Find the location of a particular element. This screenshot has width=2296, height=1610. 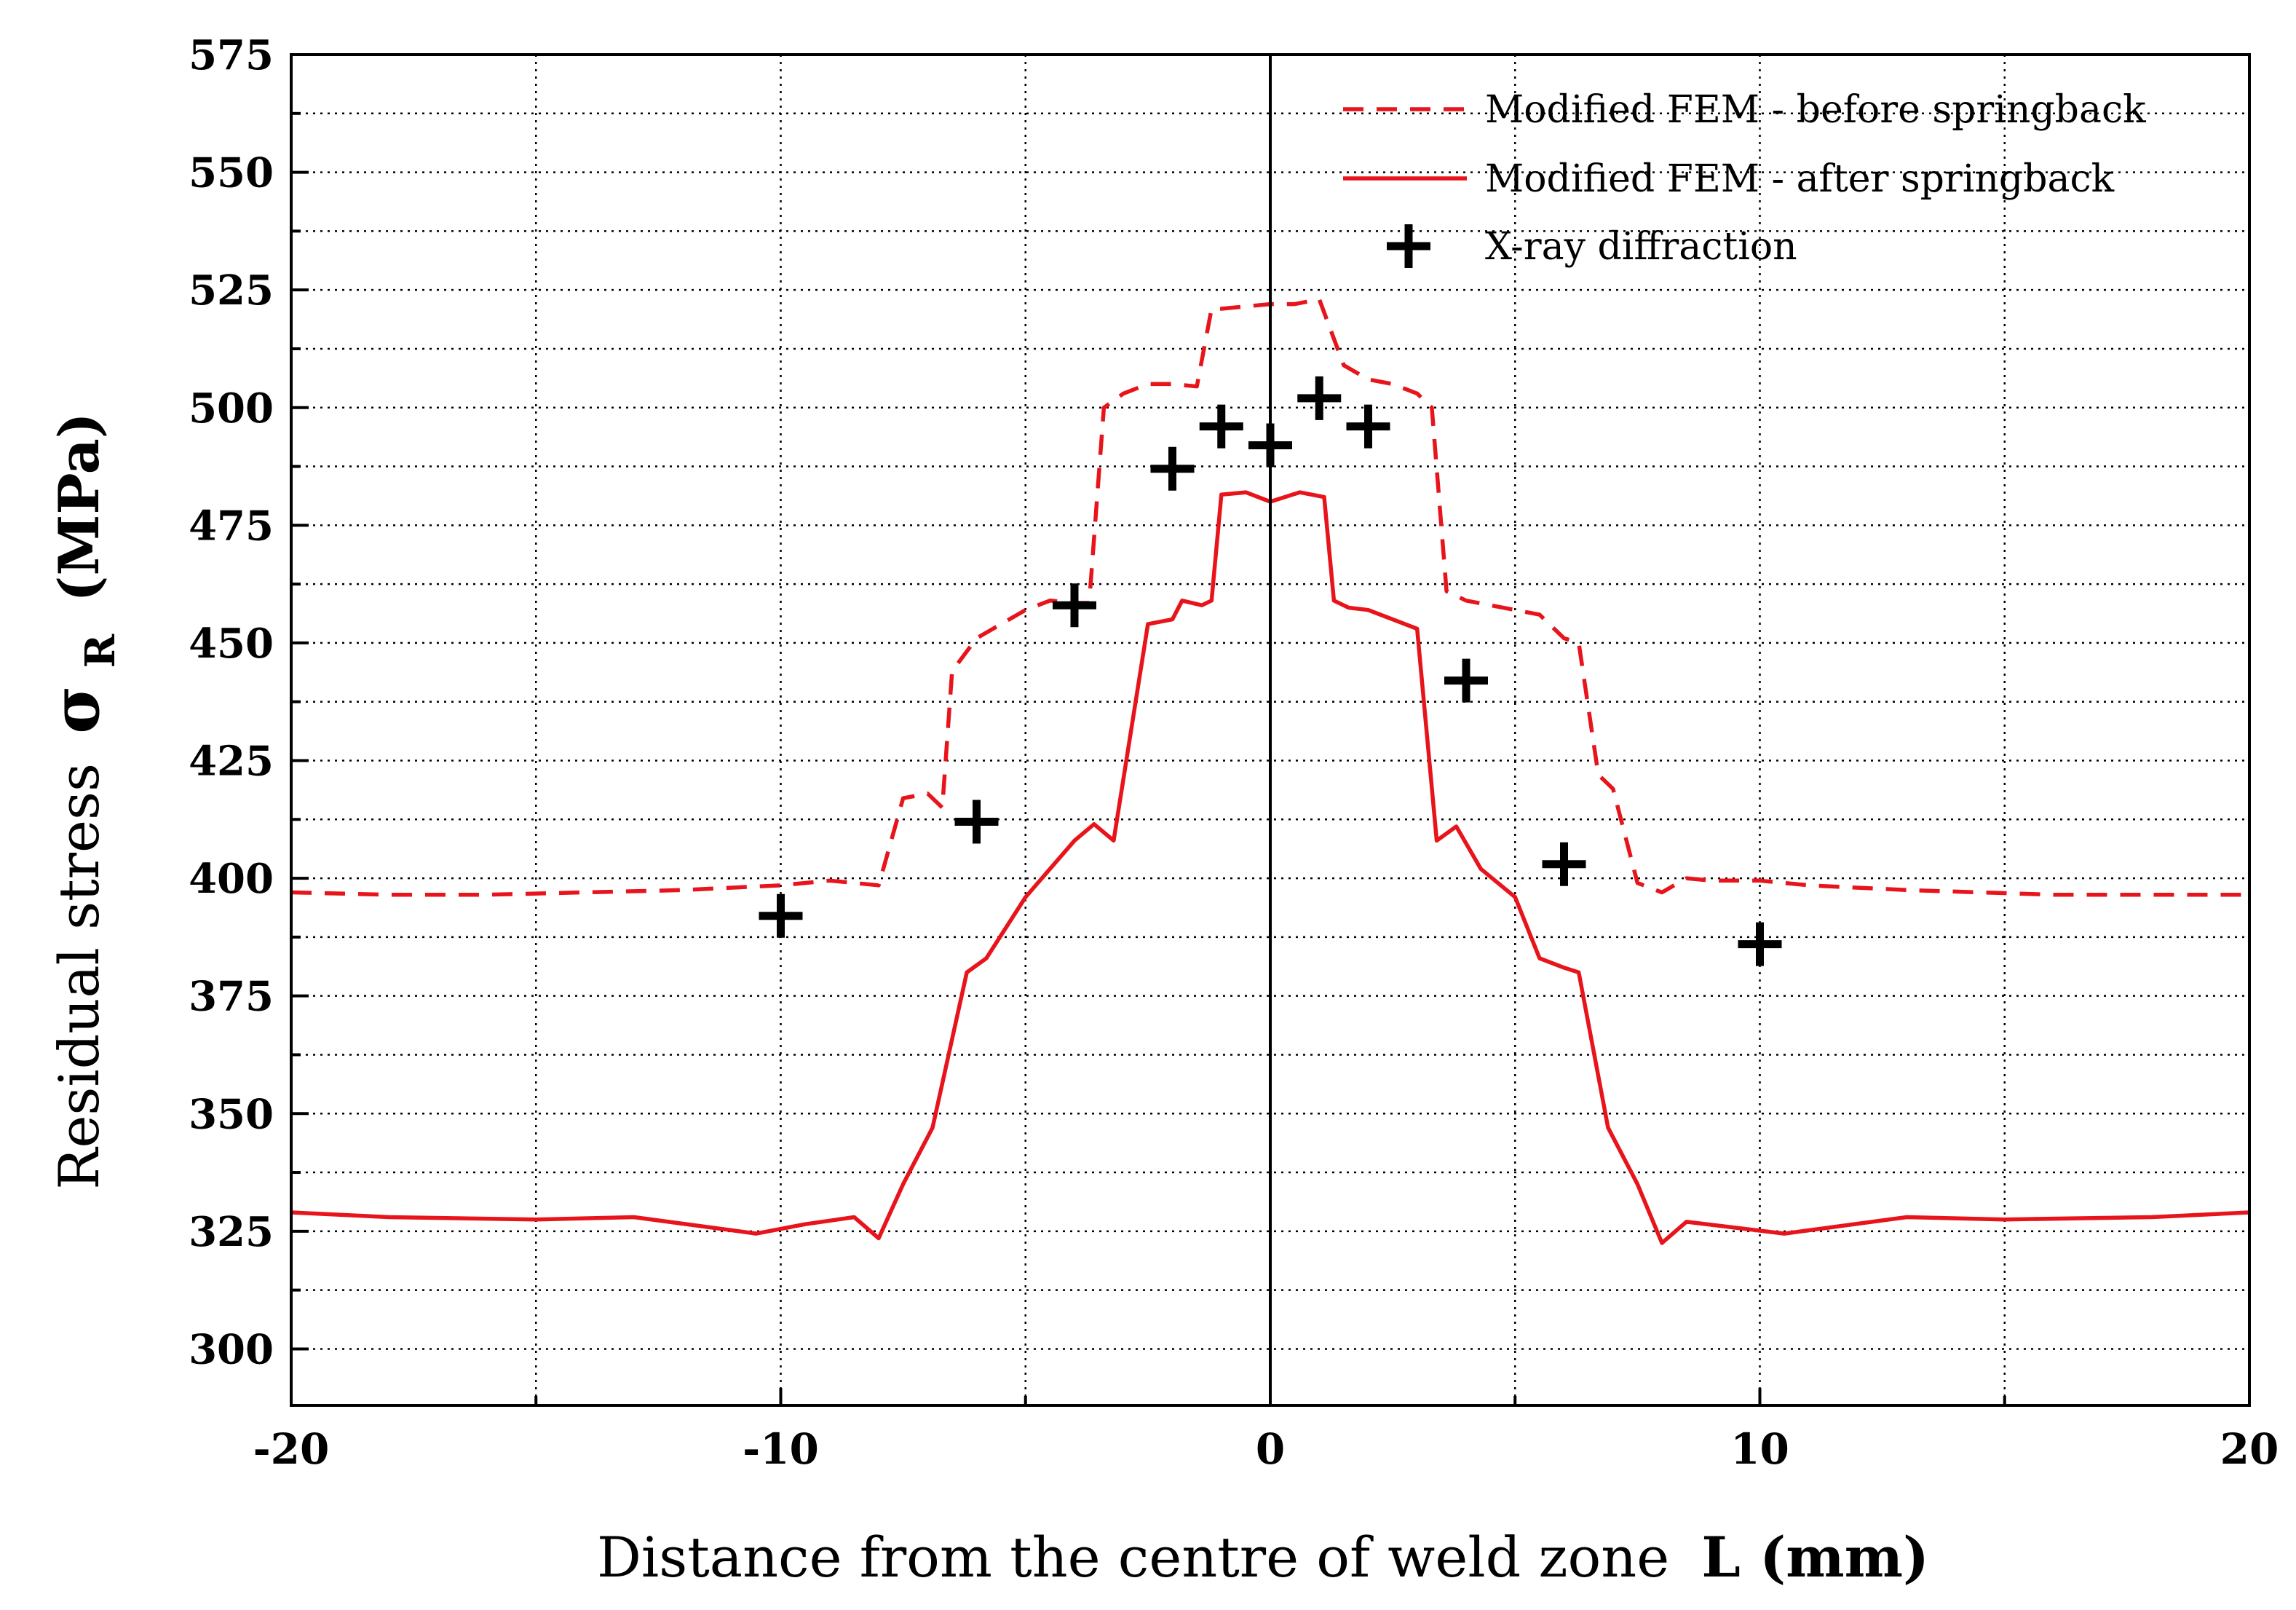

y-tick-label: 550 is located at coordinates (232, 173).